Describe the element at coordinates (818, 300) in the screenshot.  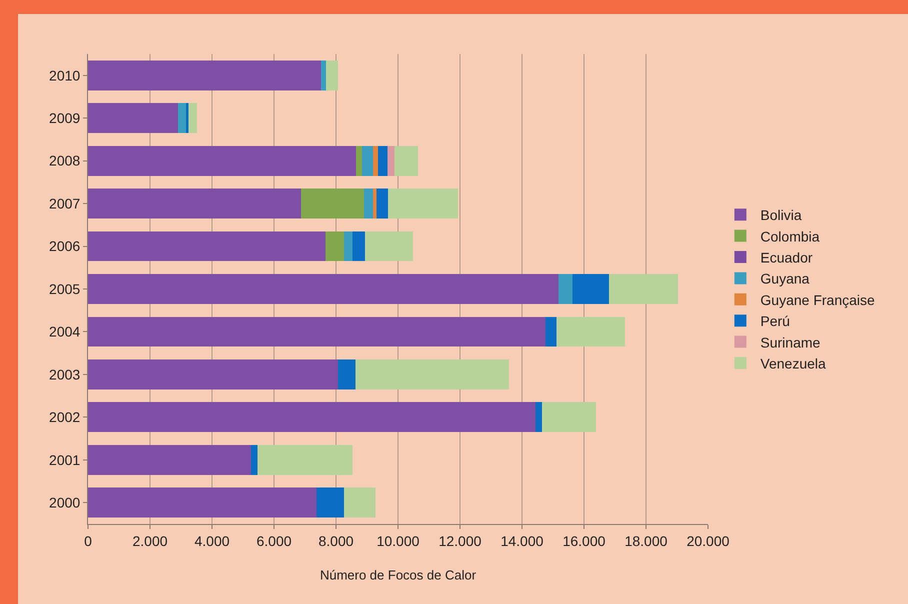
I see `legend-label: Guyane Française` at that location.